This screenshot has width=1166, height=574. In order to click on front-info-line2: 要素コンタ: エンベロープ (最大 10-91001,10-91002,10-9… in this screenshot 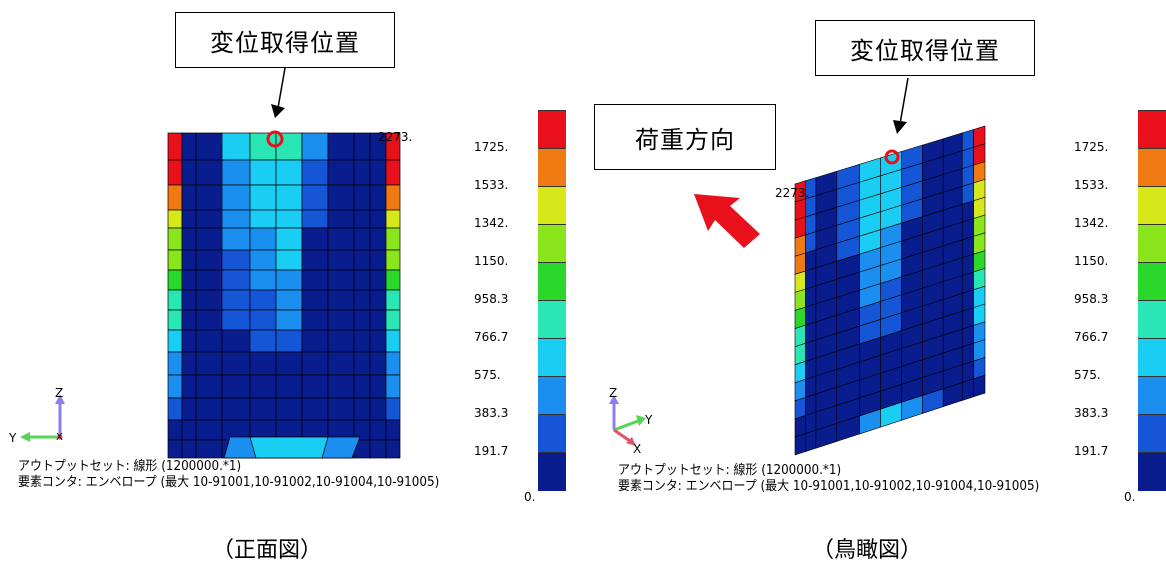, I will do `click(229, 482)`.